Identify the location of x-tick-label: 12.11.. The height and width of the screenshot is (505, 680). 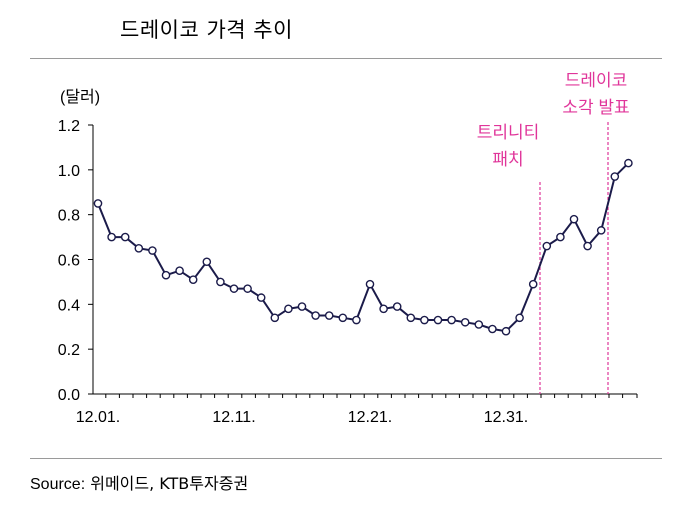
(233, 417).